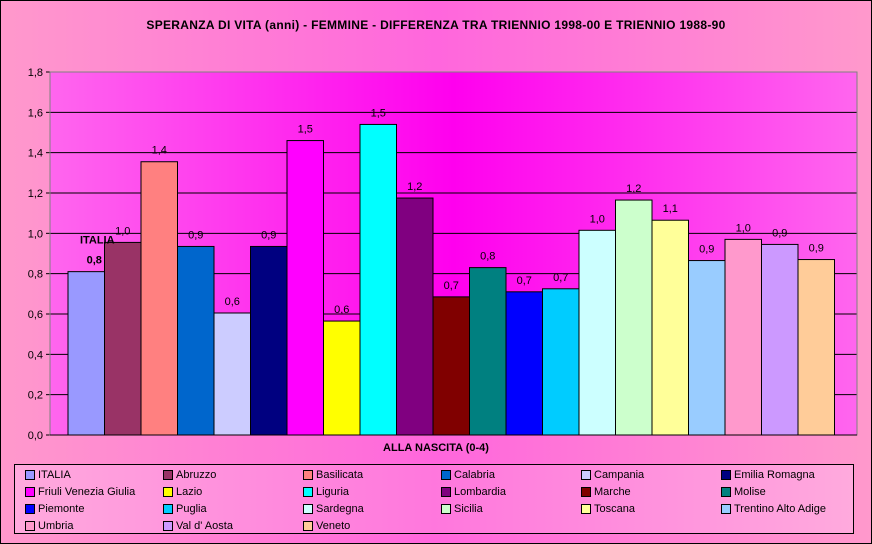  I want to click on italia-annotation-label: ITALIA, so click(97, 241).